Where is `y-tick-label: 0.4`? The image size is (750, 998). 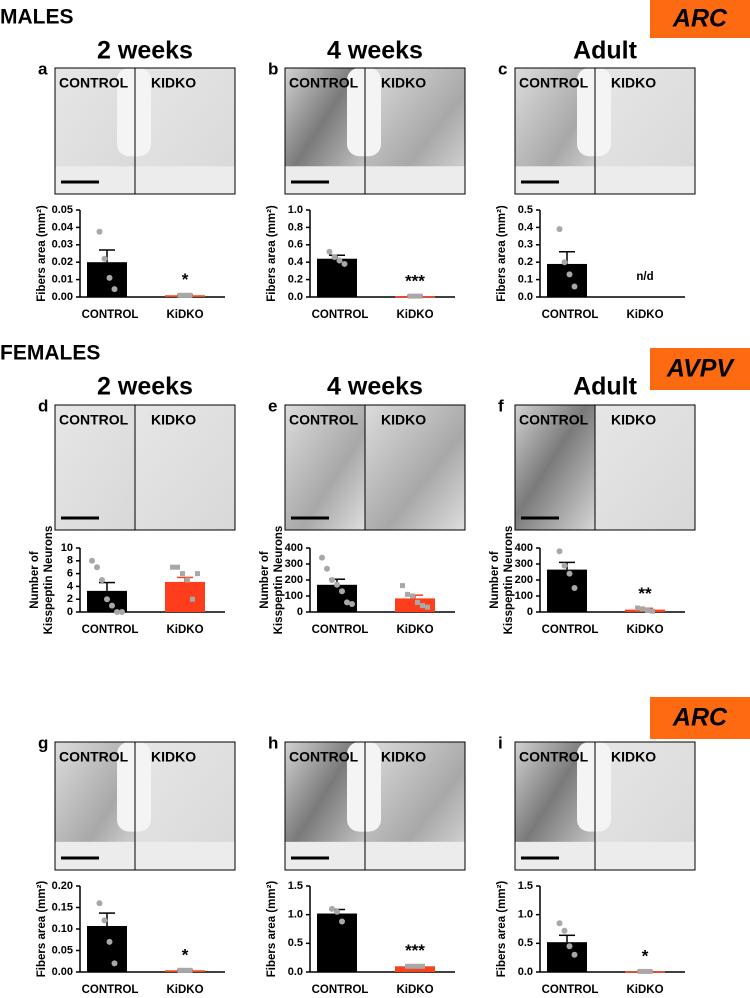
y-tick-label: 0.4 is located at coordinates (526, 227).